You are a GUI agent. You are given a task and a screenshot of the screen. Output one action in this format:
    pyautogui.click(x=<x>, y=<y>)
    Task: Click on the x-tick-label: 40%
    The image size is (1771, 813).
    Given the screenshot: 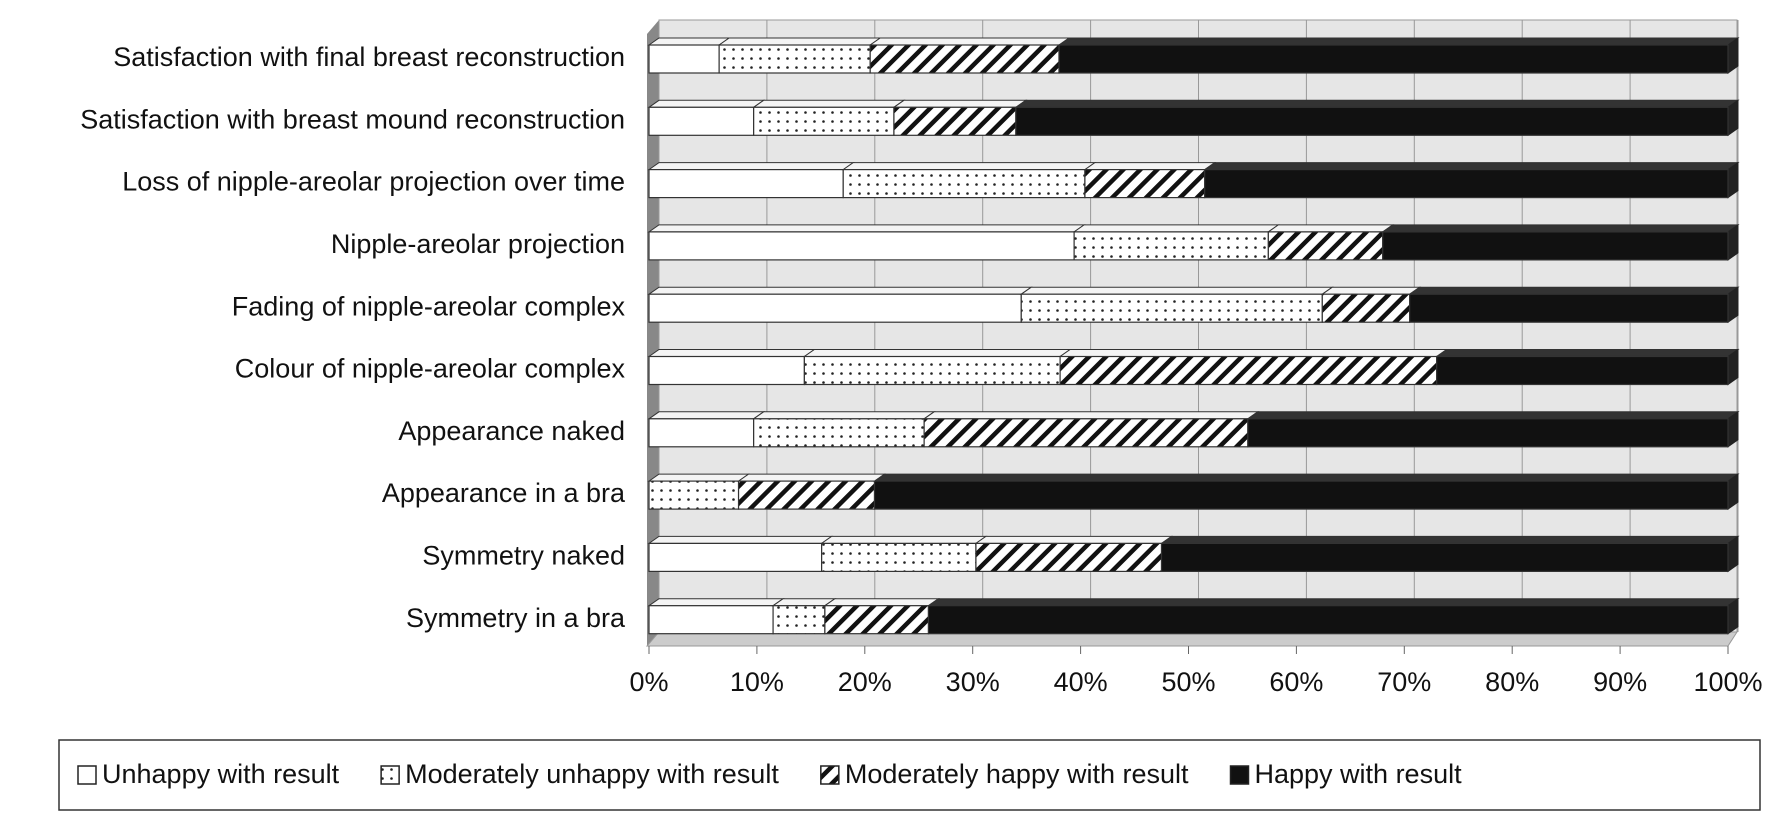 What is the action you would take?
    pyautogui.click(x=1081, y=682)
    